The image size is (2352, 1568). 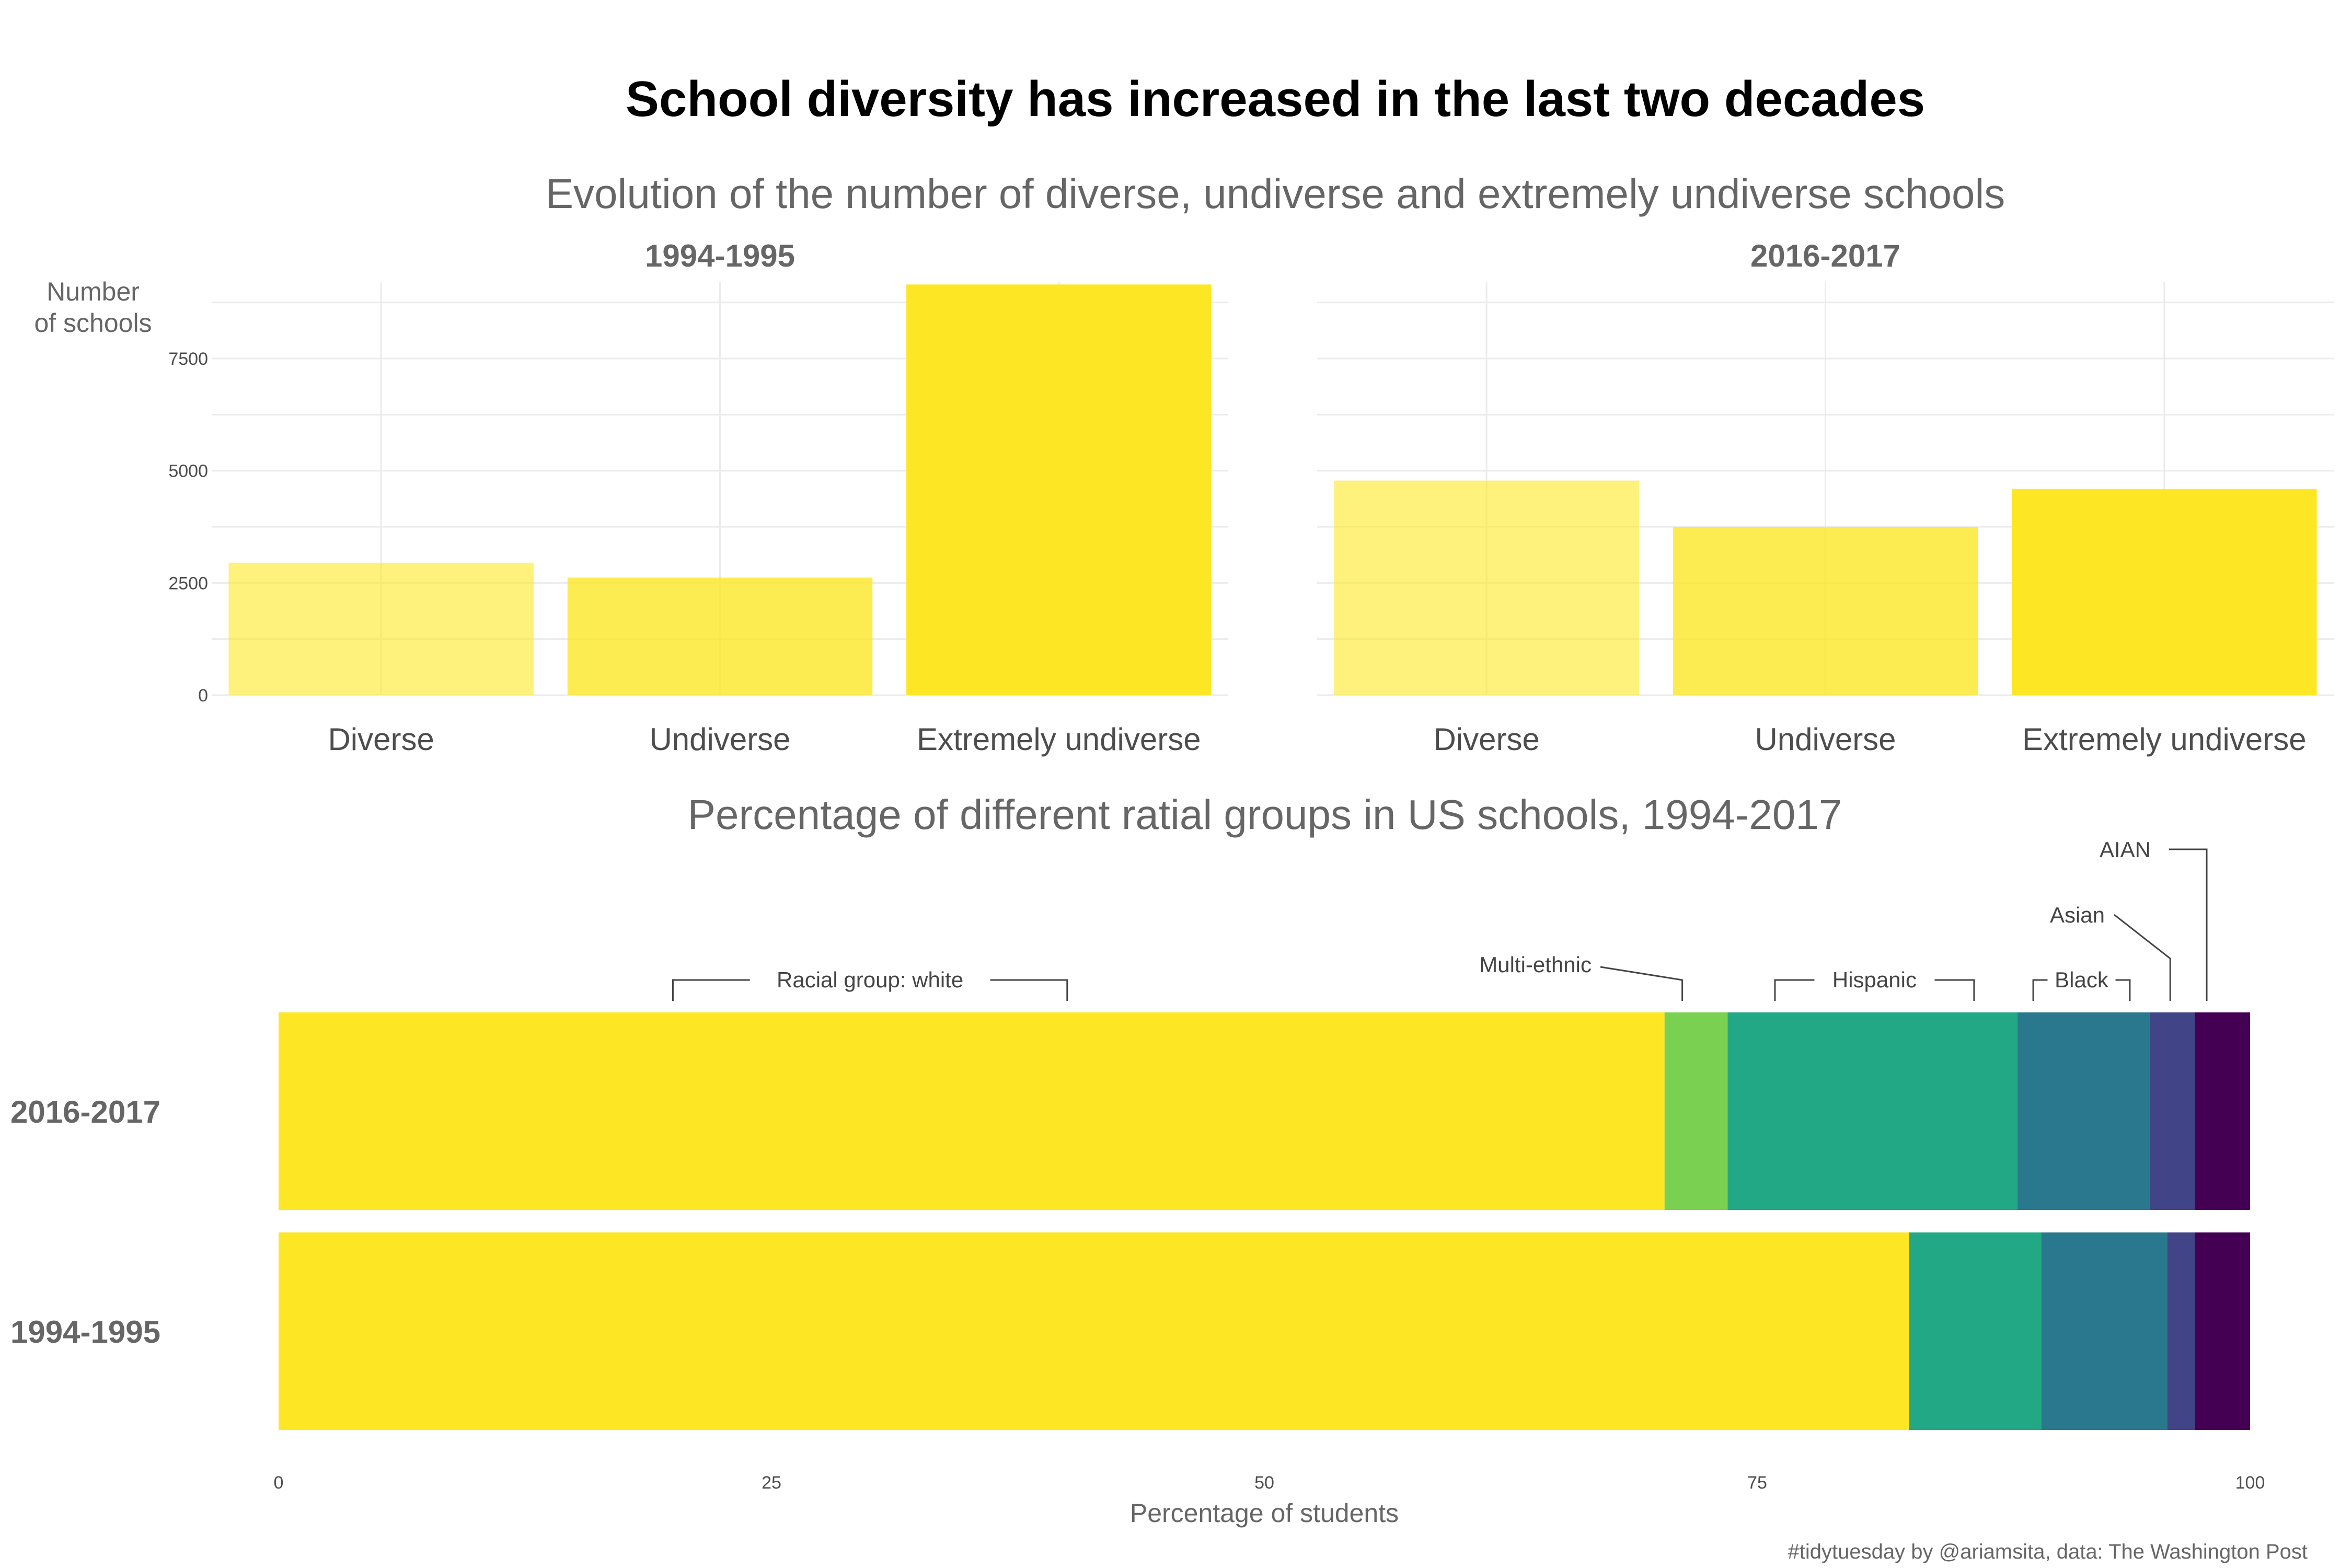 I want to click on y-tick-label: 1994-1995, so click(x=85, y=1332).